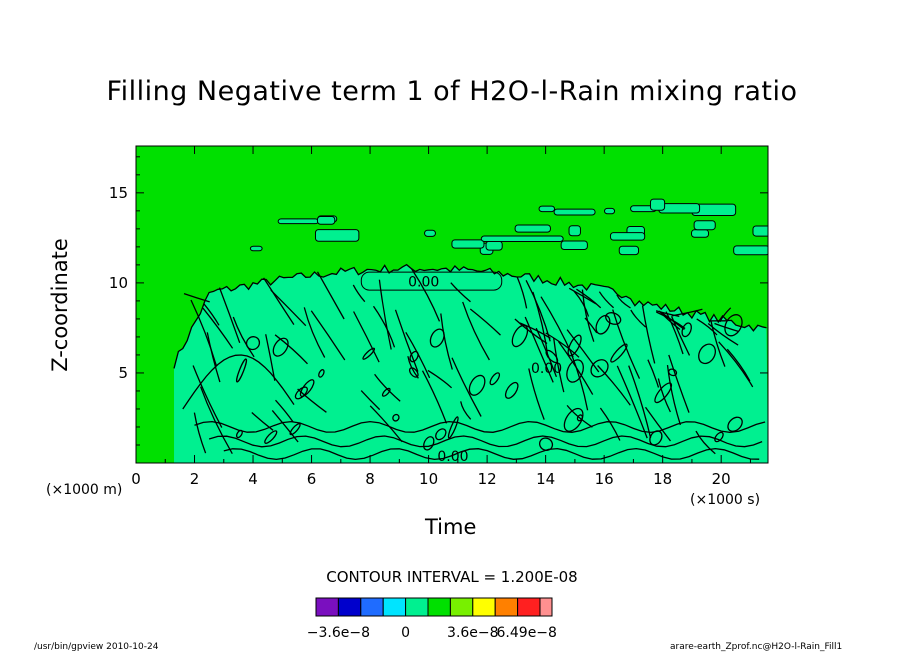 This screenshot has width=904, height=654. What do you see at coordinates (84, 490) in the screenshot?
I see `y-axis-unit: (×1000 m)` at bounding box center [84, 490].